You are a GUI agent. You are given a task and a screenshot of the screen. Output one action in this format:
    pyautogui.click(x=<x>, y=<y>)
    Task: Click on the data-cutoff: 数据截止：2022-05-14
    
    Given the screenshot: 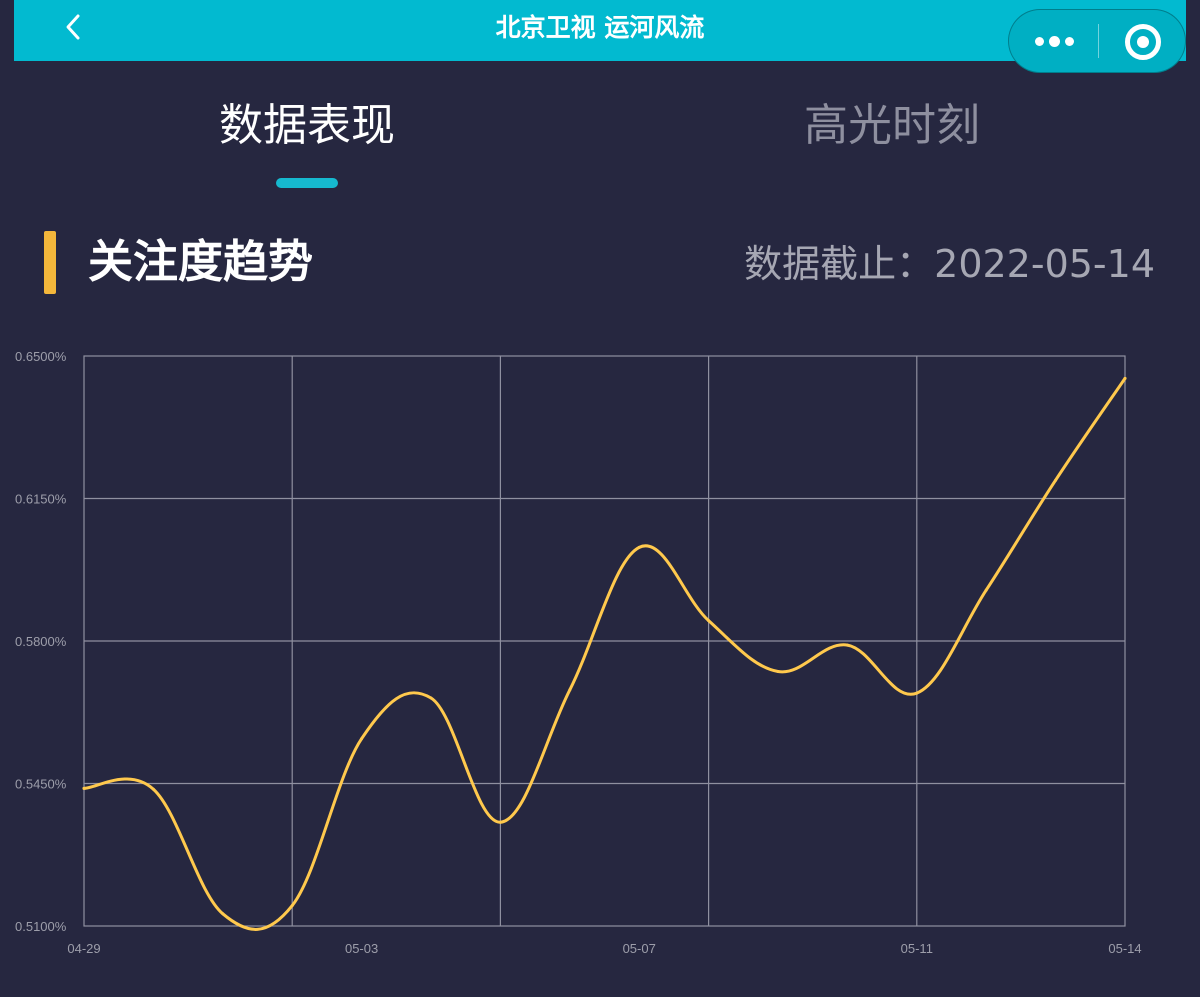 What is the action you would take?
    pyautogui.click(x=949, y=264)
    